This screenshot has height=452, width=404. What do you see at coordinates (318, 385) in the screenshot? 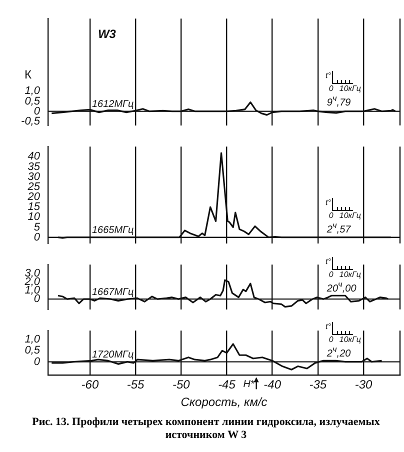
I see `x-tick-label: -35` at bounding box center [318, 385].